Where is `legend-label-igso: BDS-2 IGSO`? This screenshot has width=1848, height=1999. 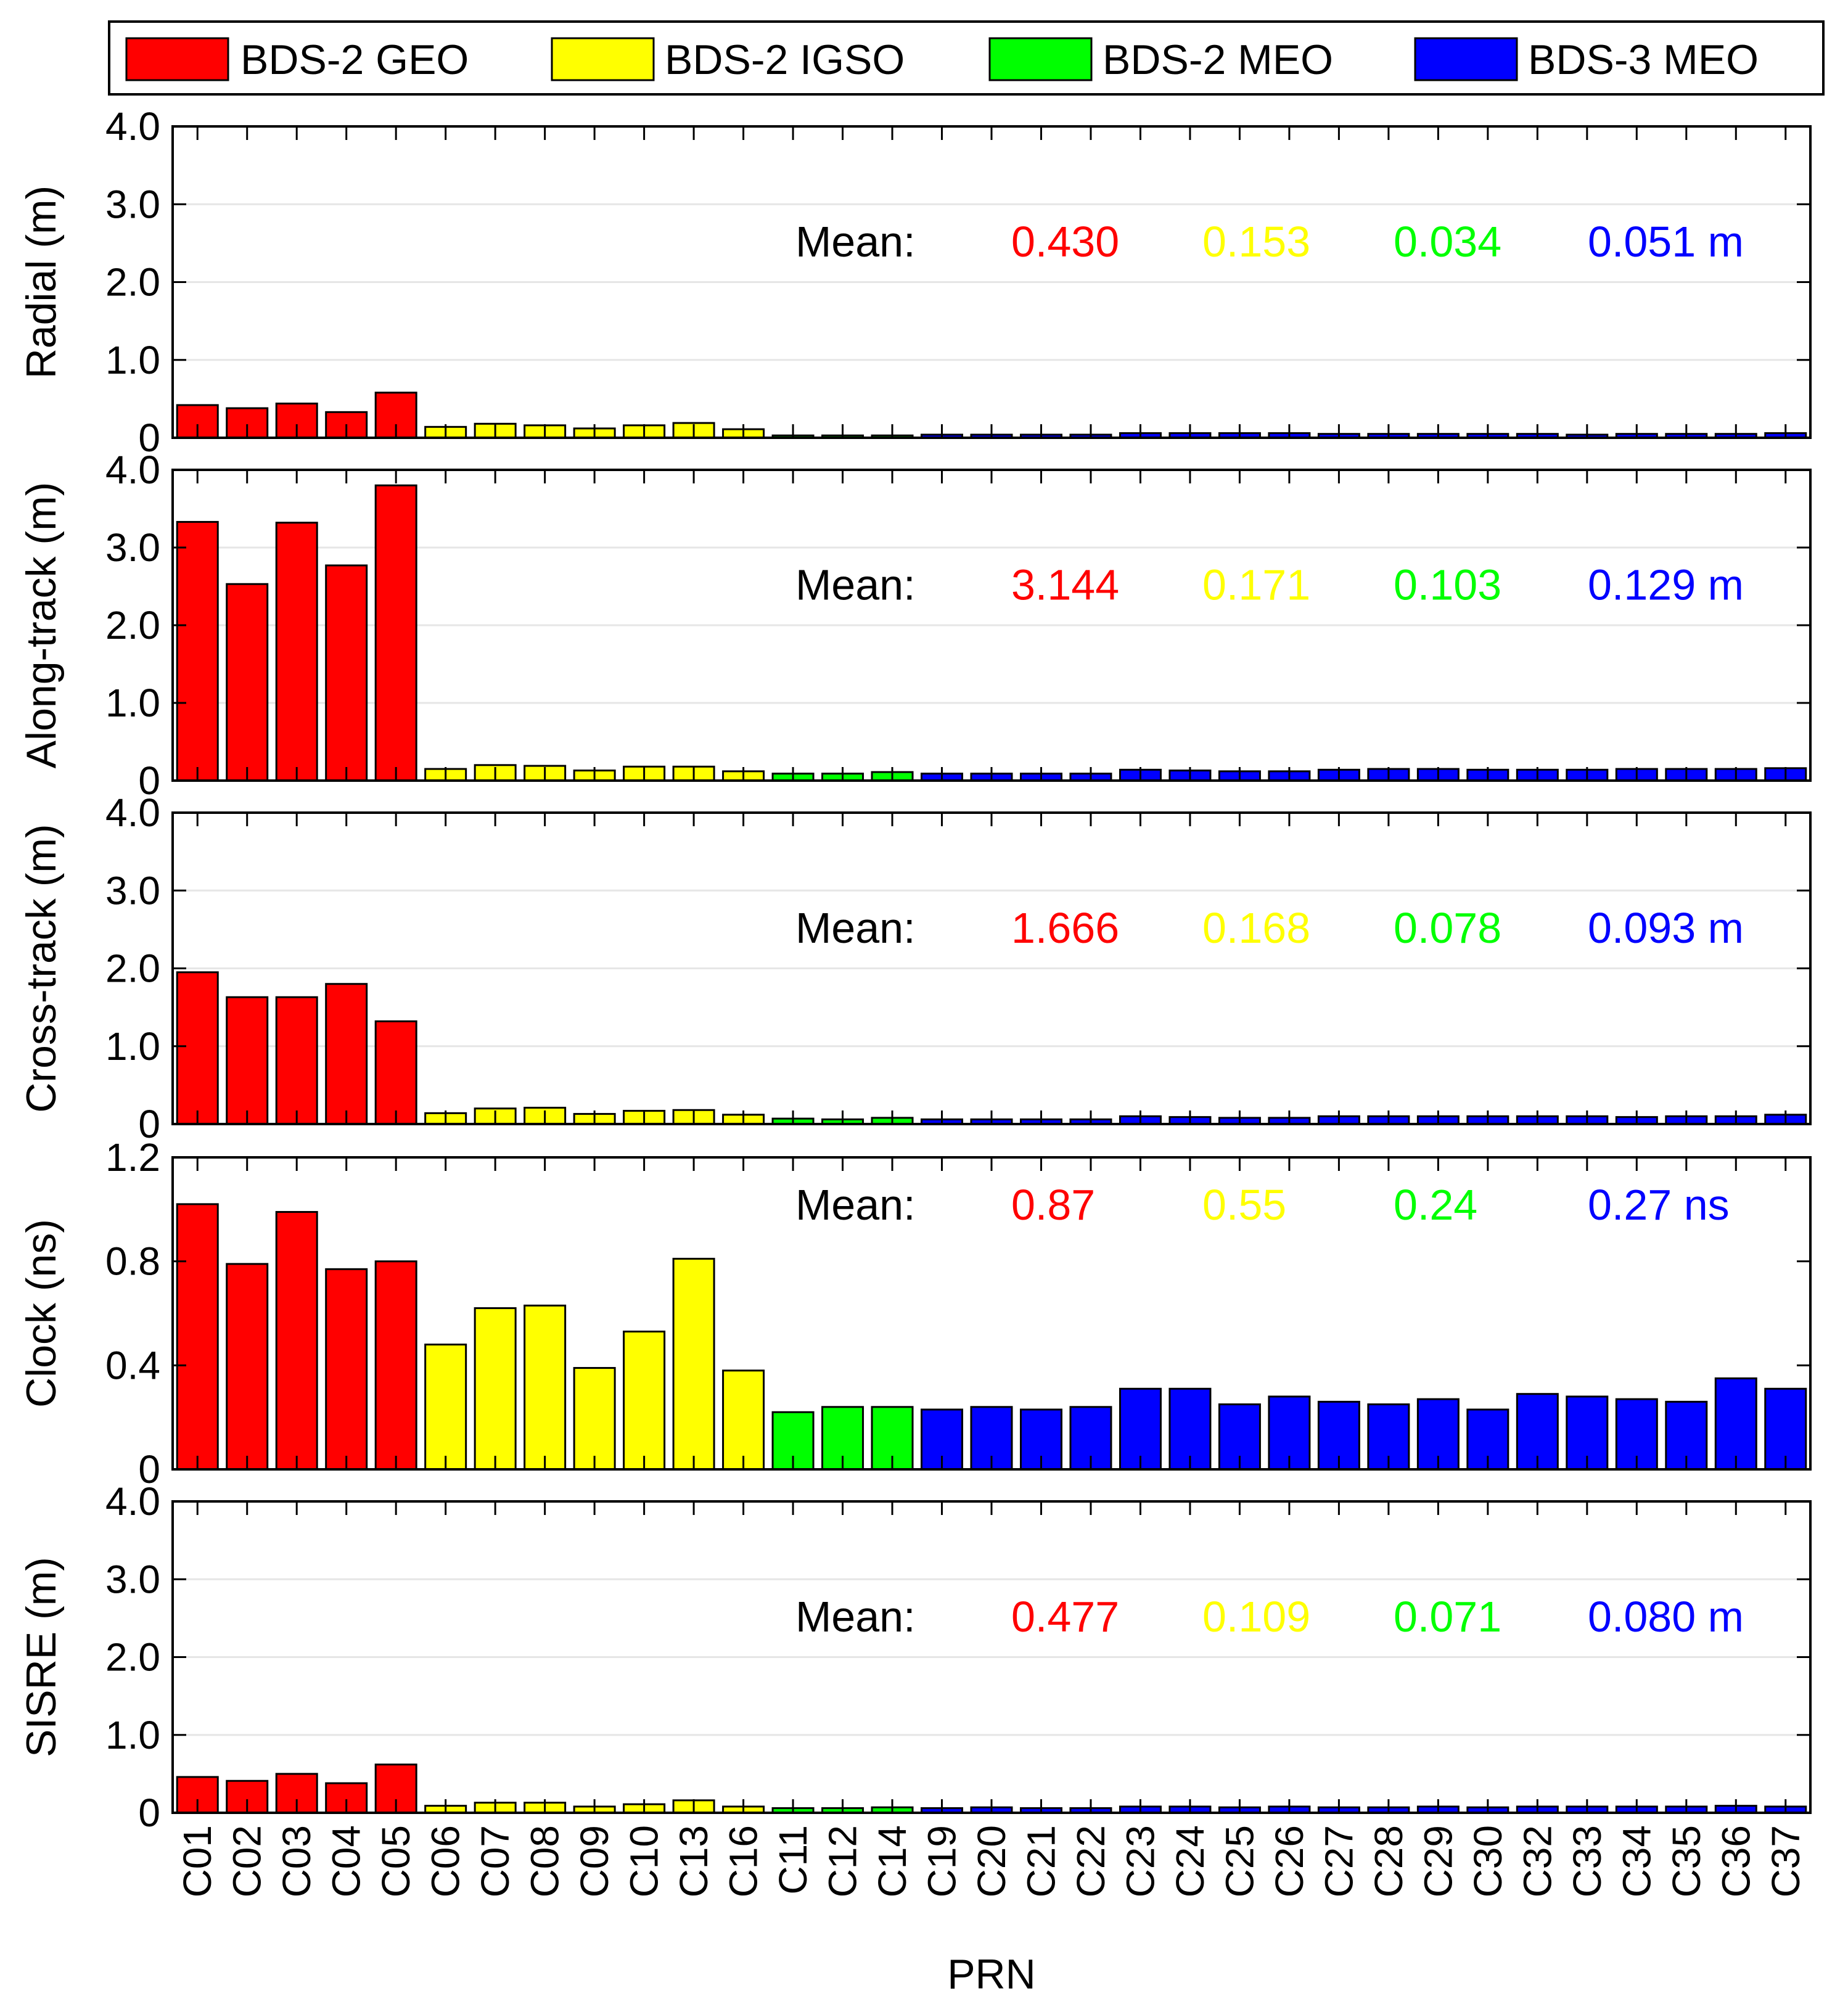
legend-label-igso: BDS-2 IGSO is located at coordinates (785, 59).